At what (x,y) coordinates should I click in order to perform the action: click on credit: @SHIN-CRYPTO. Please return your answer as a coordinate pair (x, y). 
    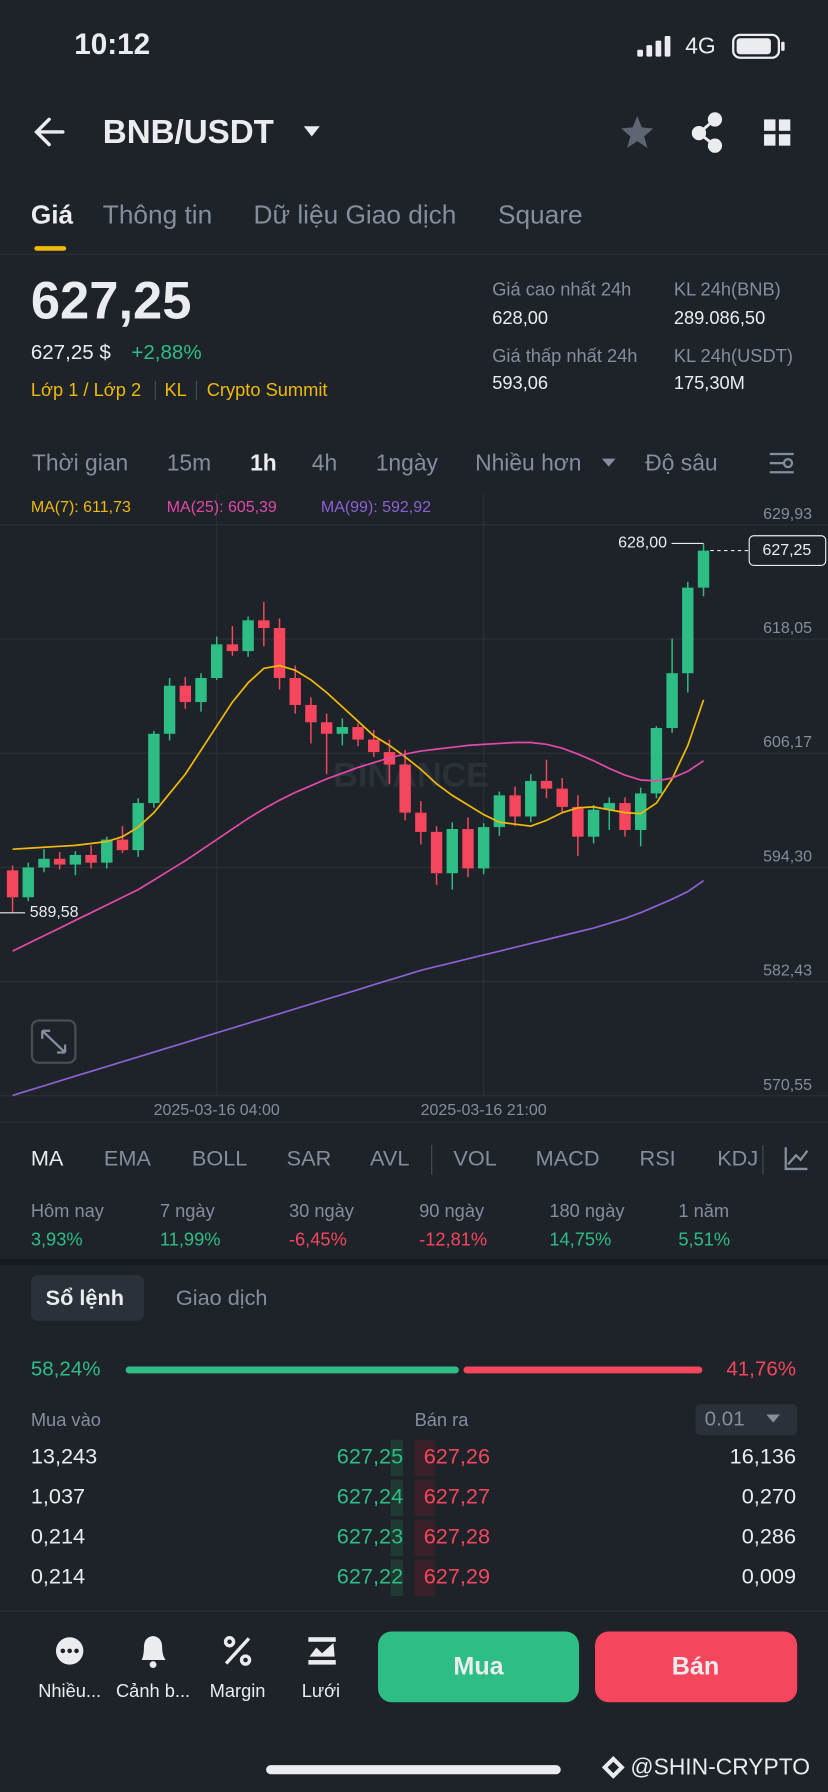
    Looking at the image, I should click on (720, 1767).